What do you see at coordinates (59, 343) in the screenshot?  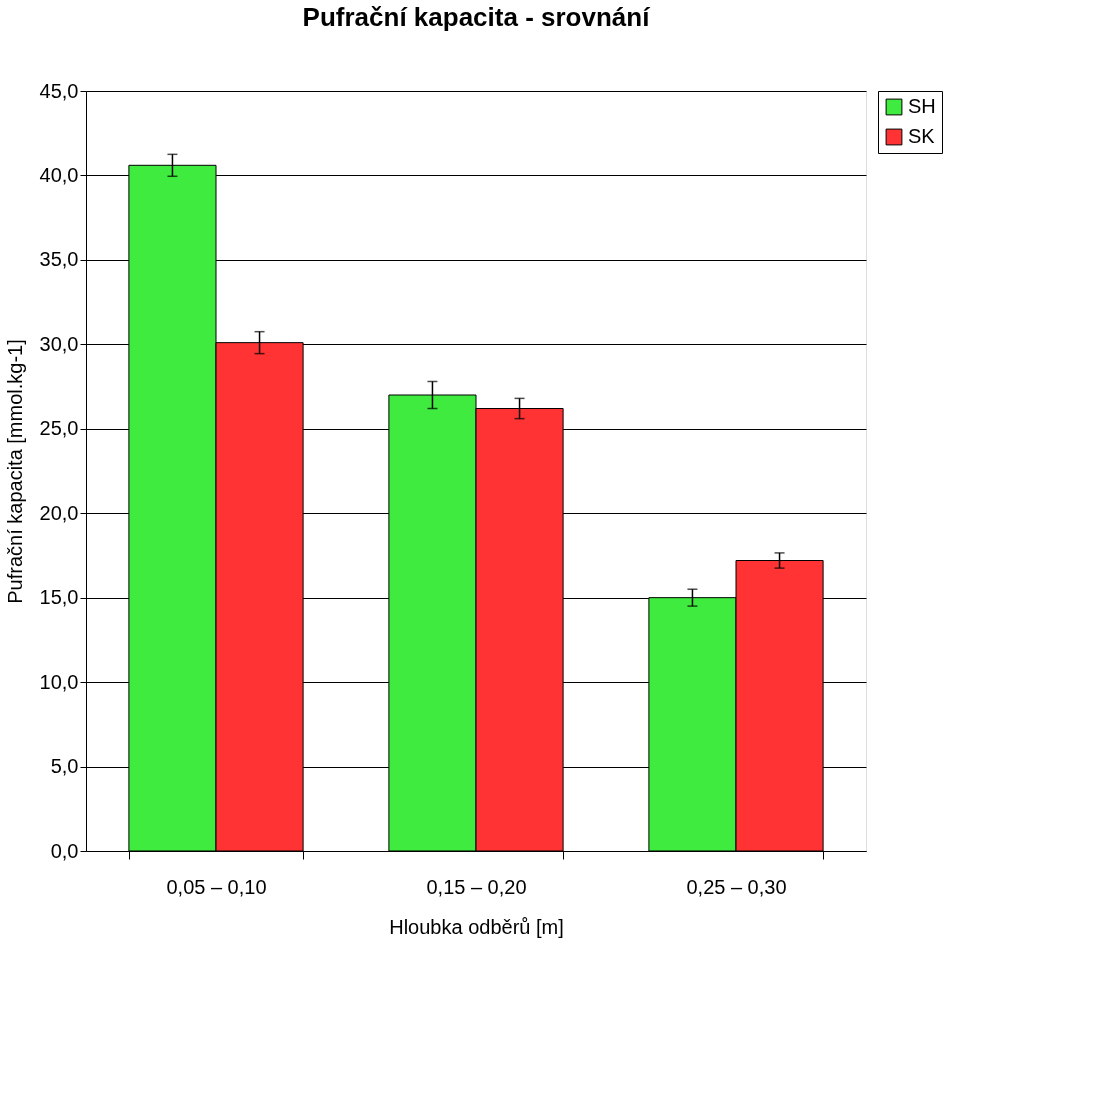 I see `y-tick-label: 30,0` at bounding box center [59, 343].